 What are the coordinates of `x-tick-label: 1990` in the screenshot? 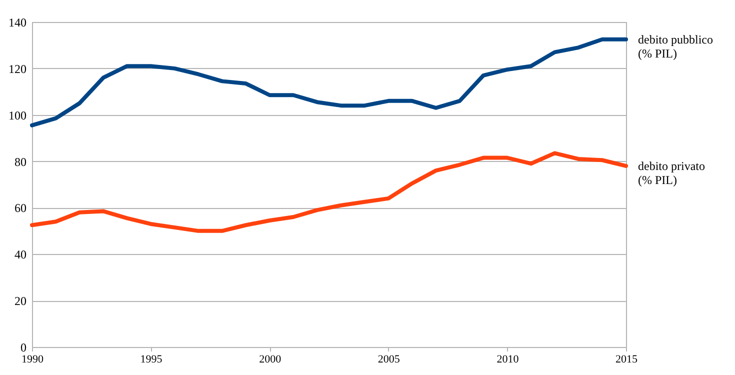 It's located at (33, 360).